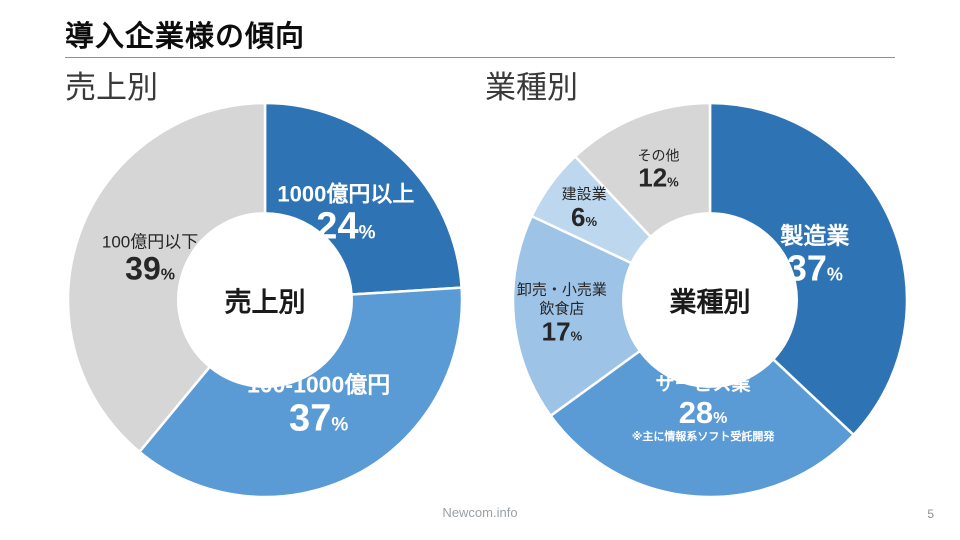 The height and width of the screenshot is (540, 960). Describe the element at coordinates (111, 87) in the screenshot. I see `revenue-chart-heading: 売上別` at that location.